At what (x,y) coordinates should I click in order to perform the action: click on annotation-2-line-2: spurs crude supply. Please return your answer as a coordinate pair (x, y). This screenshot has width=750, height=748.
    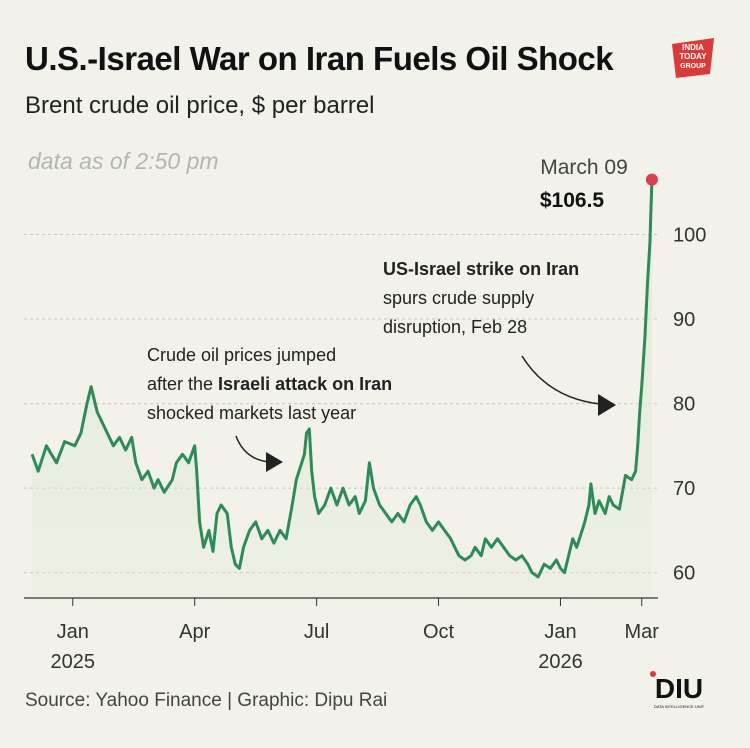
    Looking at the image, I should click on (458, 298).